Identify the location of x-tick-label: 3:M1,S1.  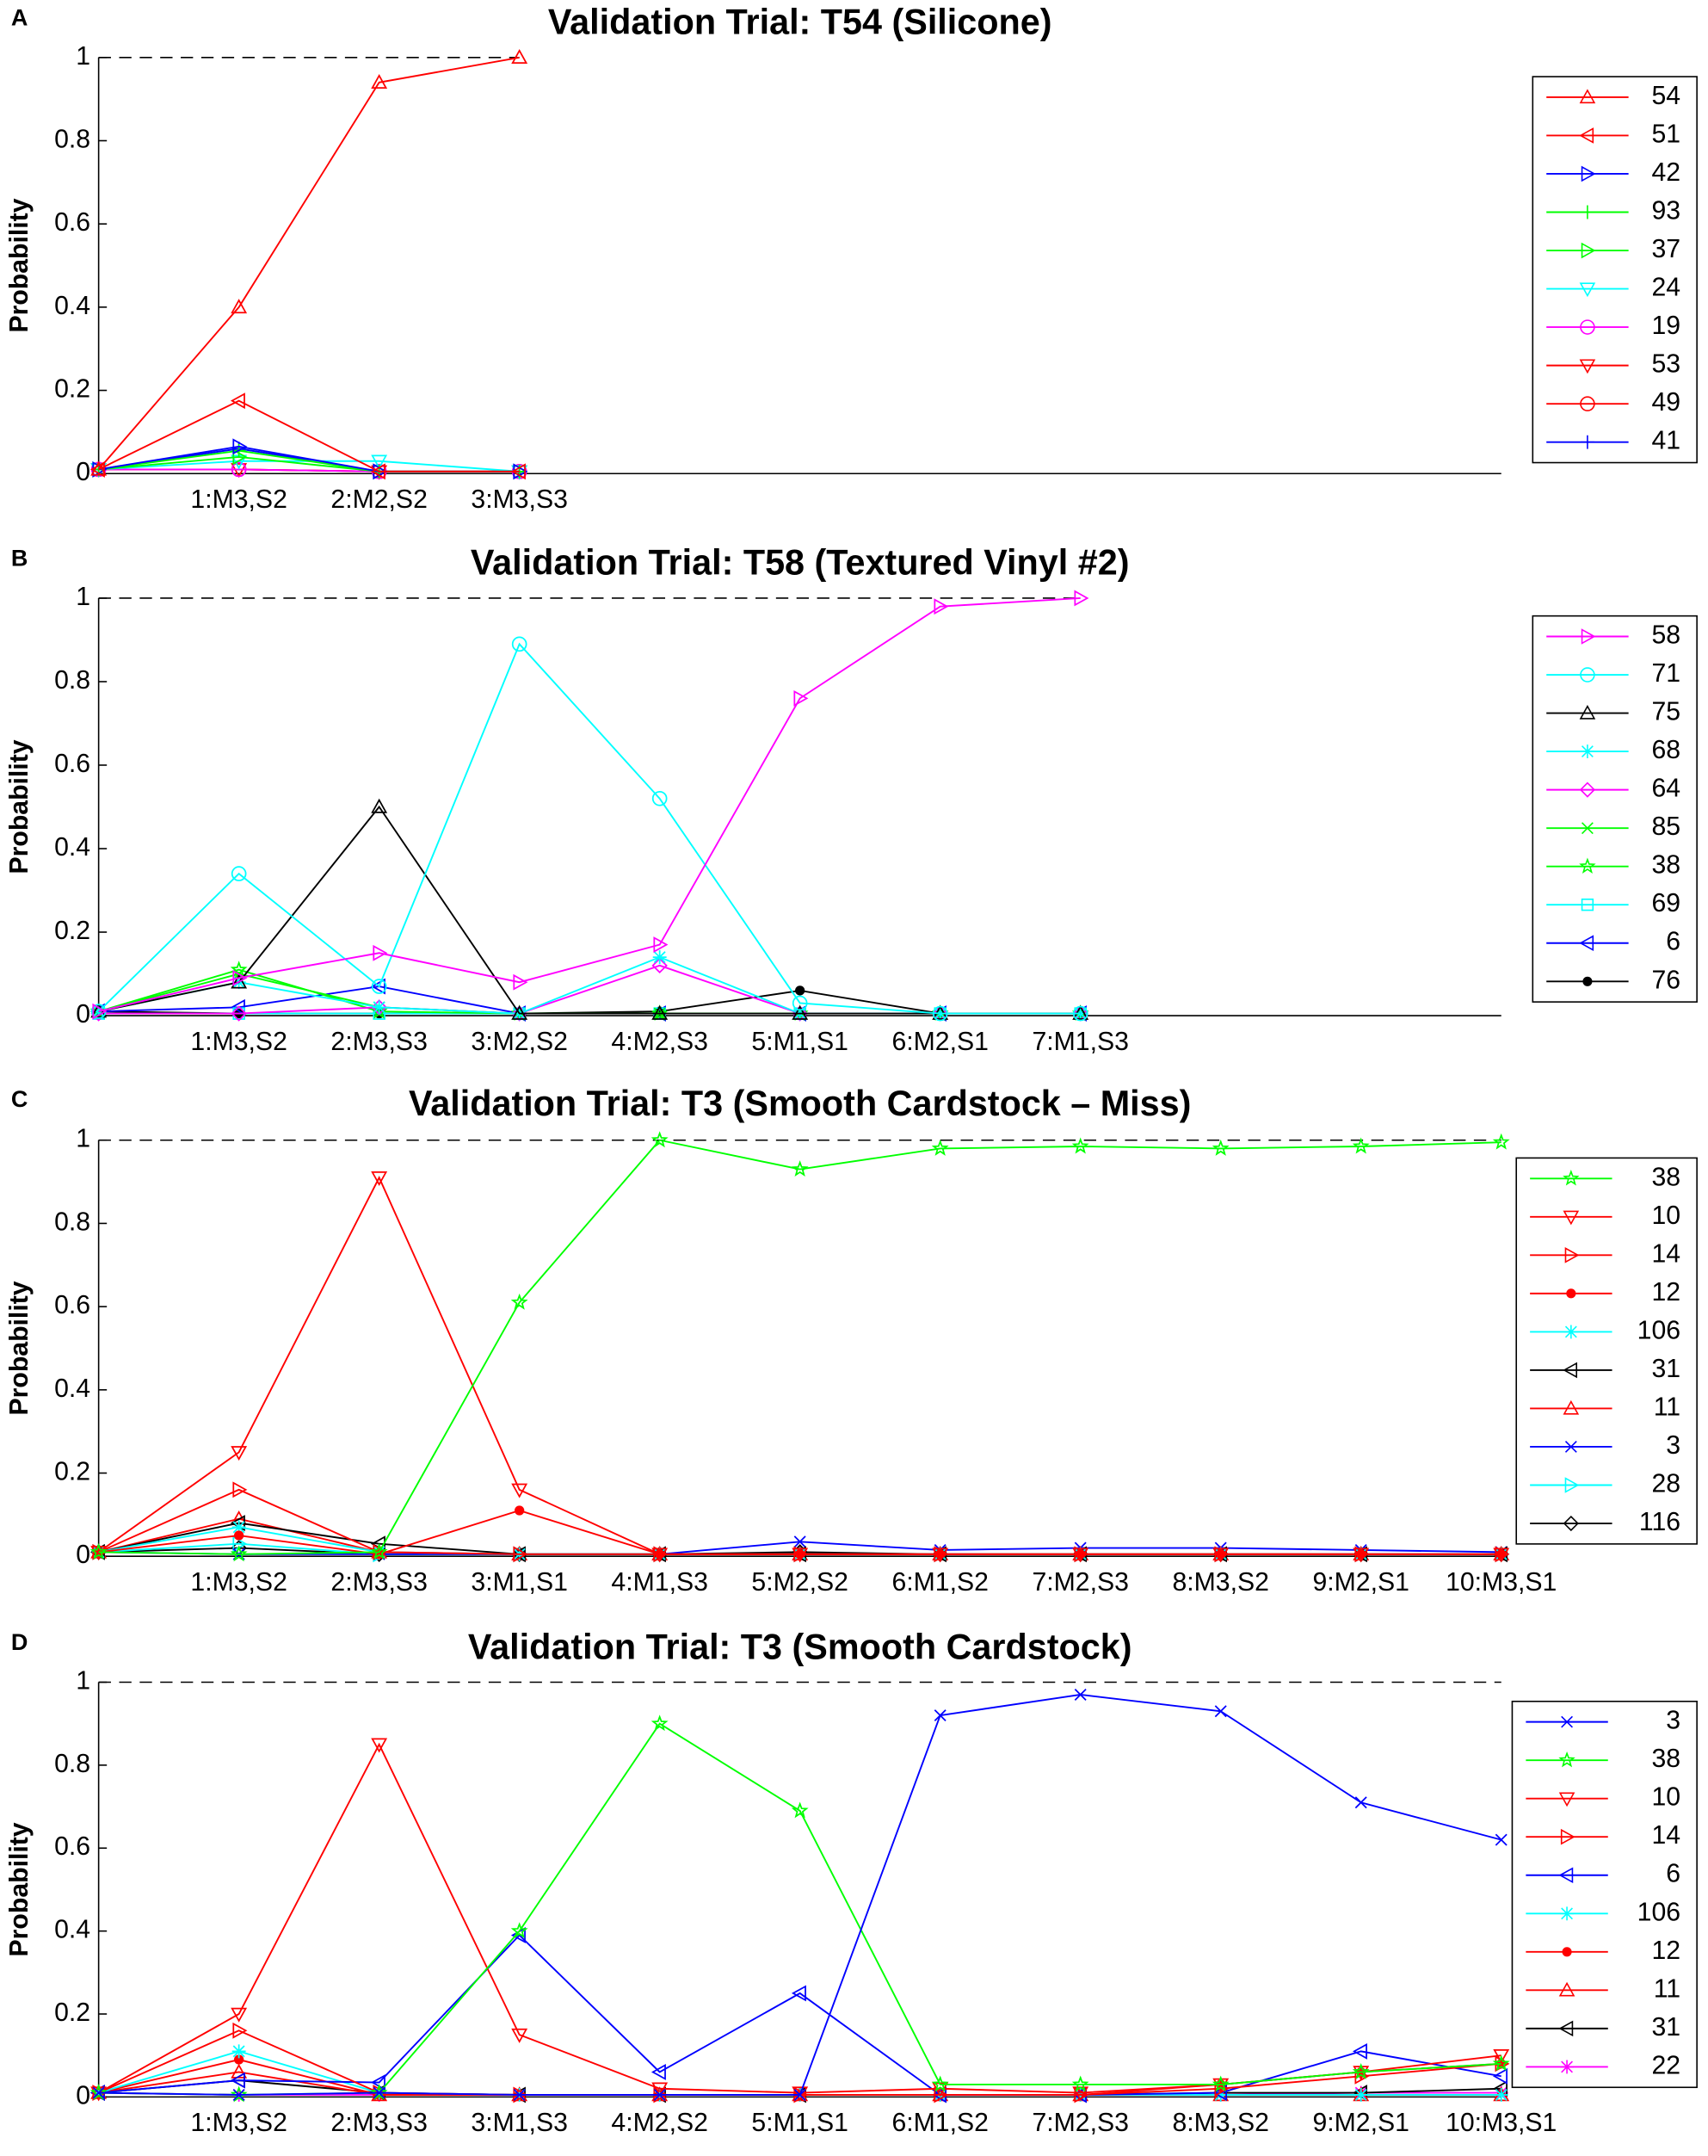
(519, 1582).